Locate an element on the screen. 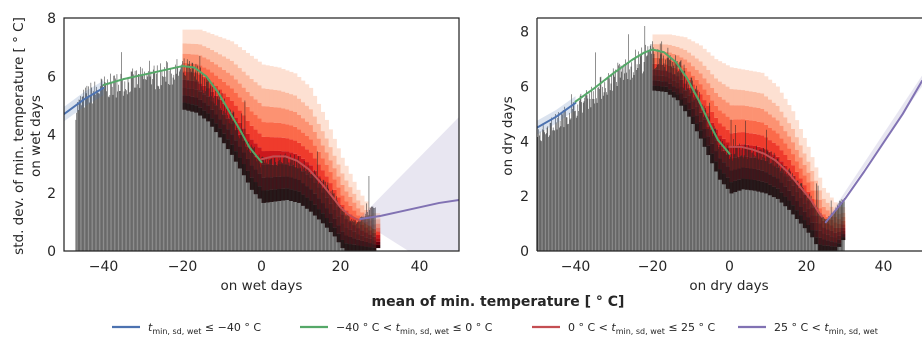 The width and height of the screenshot is (922, 338). shared-x-axis-label: mean of min. temperature [ ° C] is located at coordinates (498, 302).